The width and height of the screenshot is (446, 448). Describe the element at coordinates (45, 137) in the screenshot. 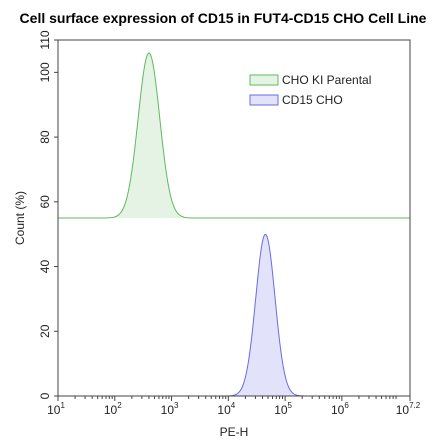

I see `y-tick-label: 80` at that location.